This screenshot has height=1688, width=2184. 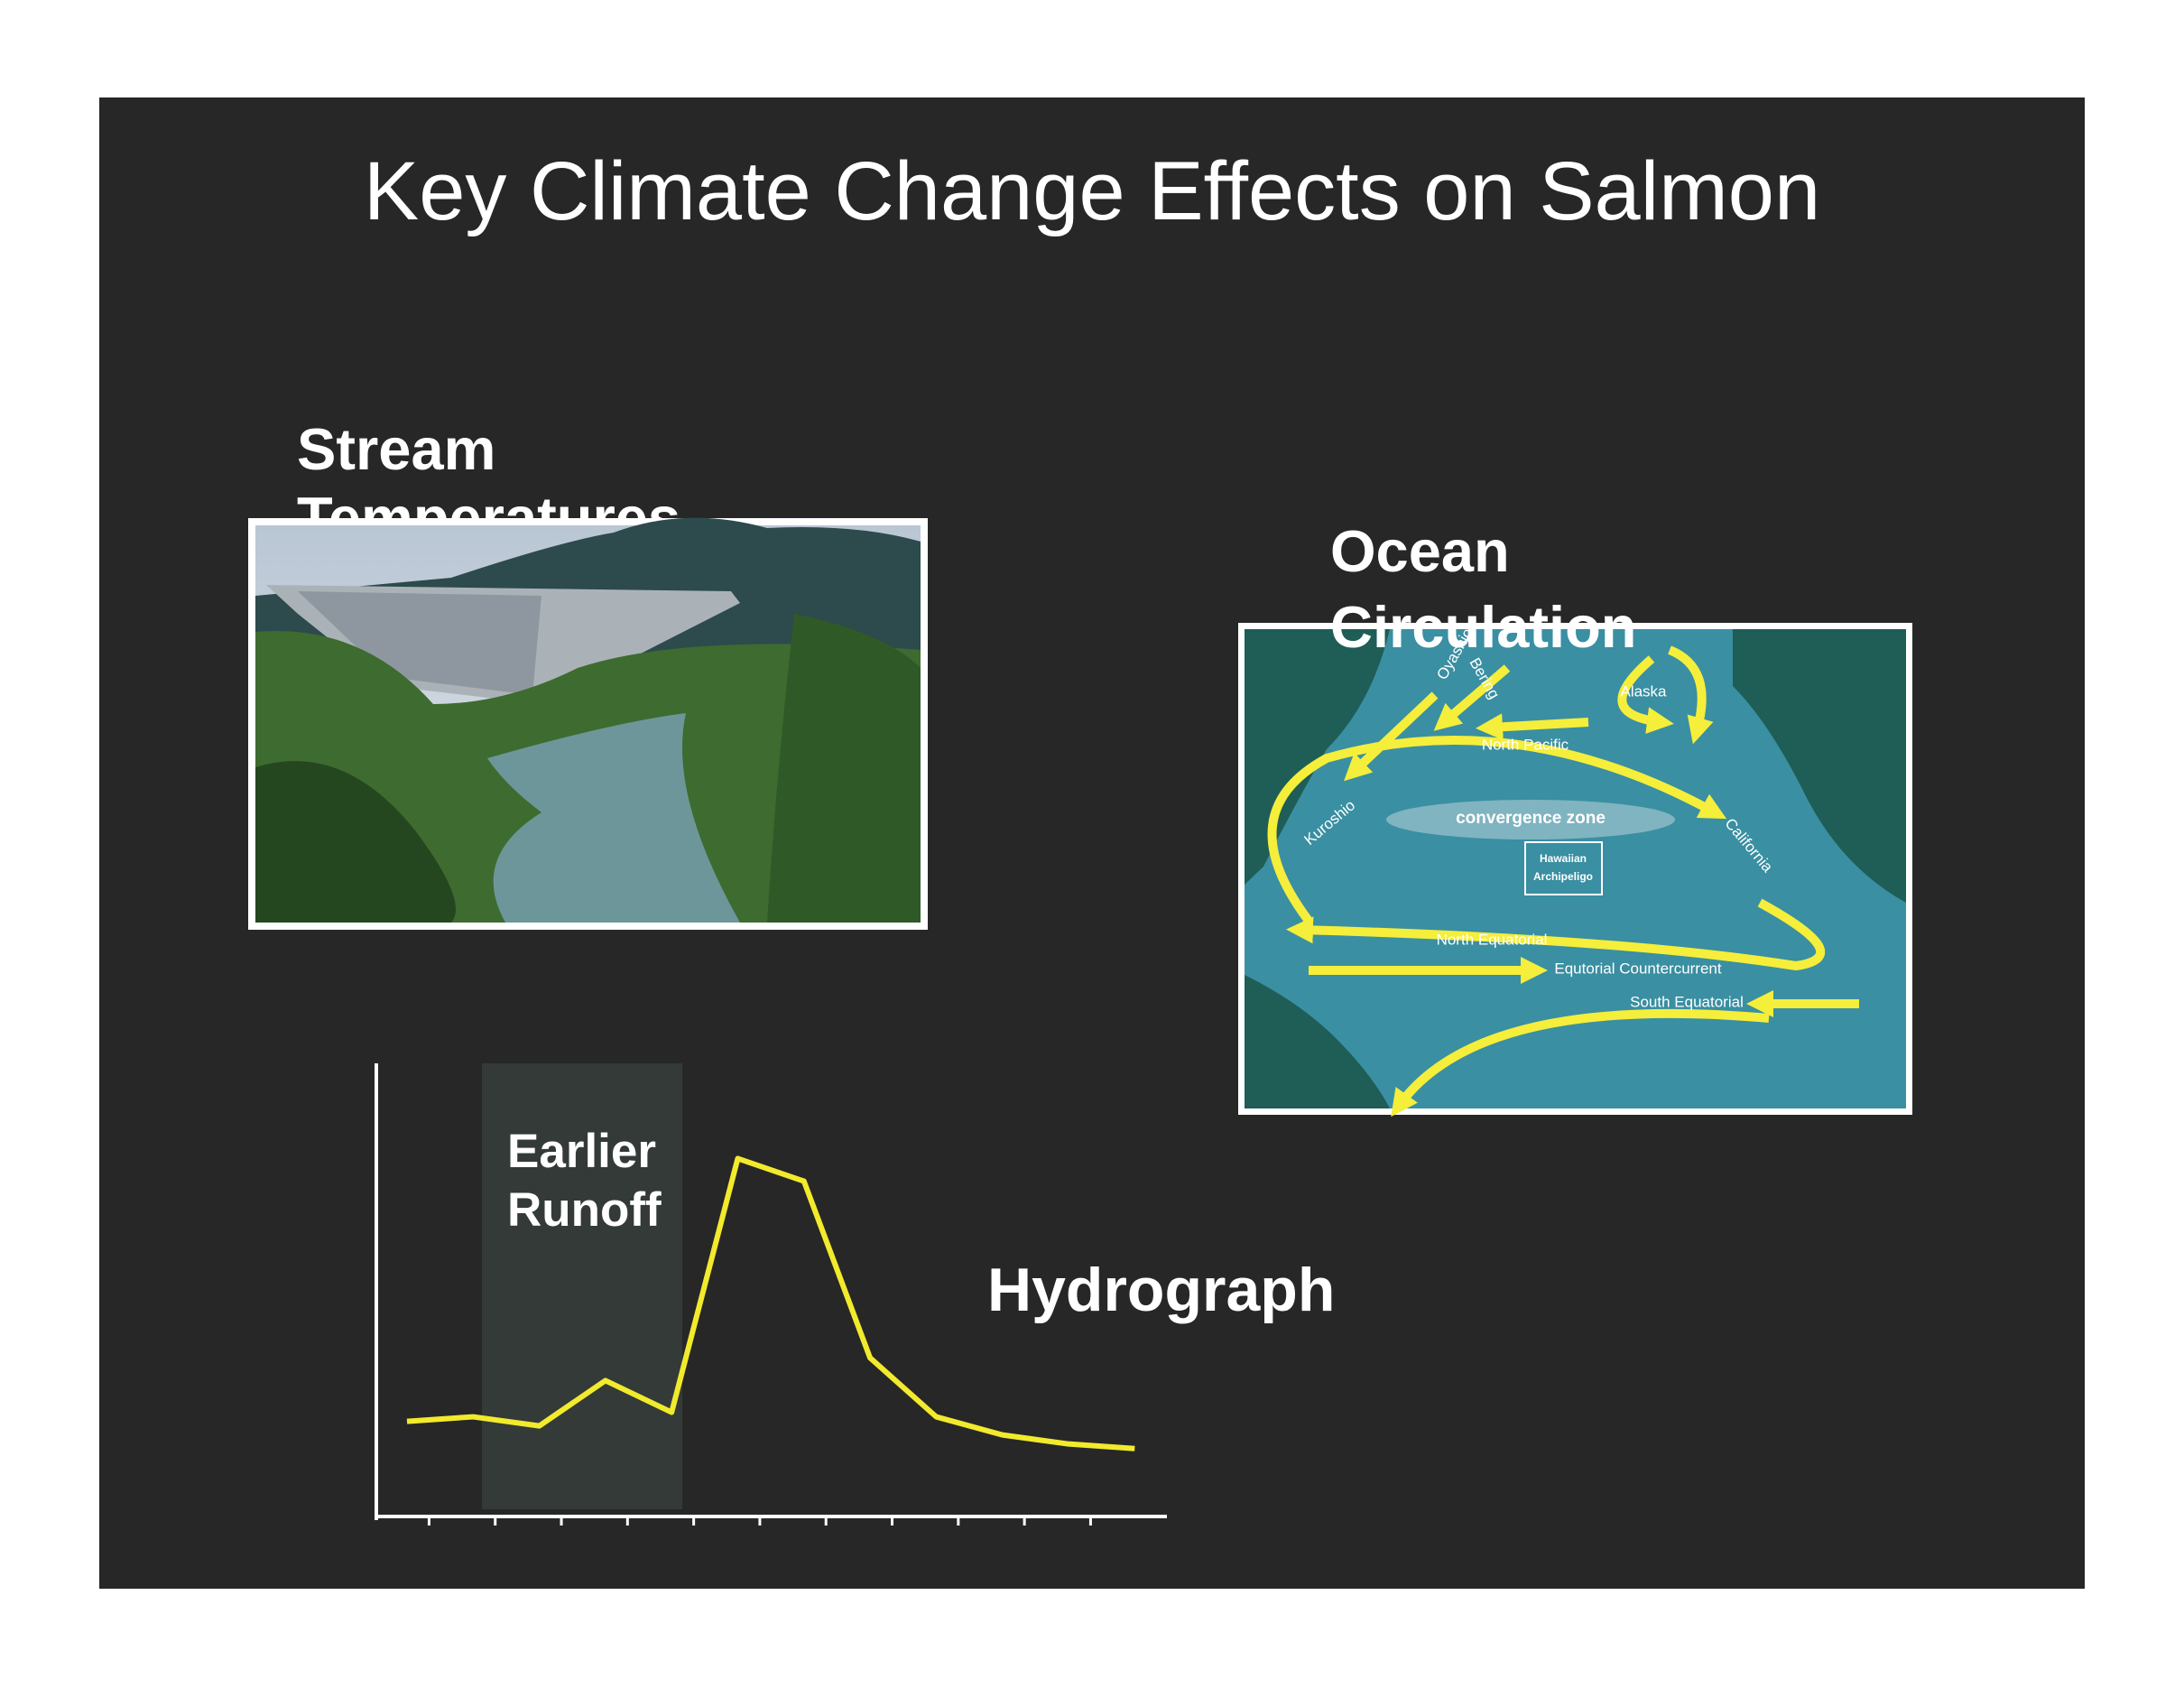 I want to click on map-label: convergence zone, so click(x=1531, y=818).